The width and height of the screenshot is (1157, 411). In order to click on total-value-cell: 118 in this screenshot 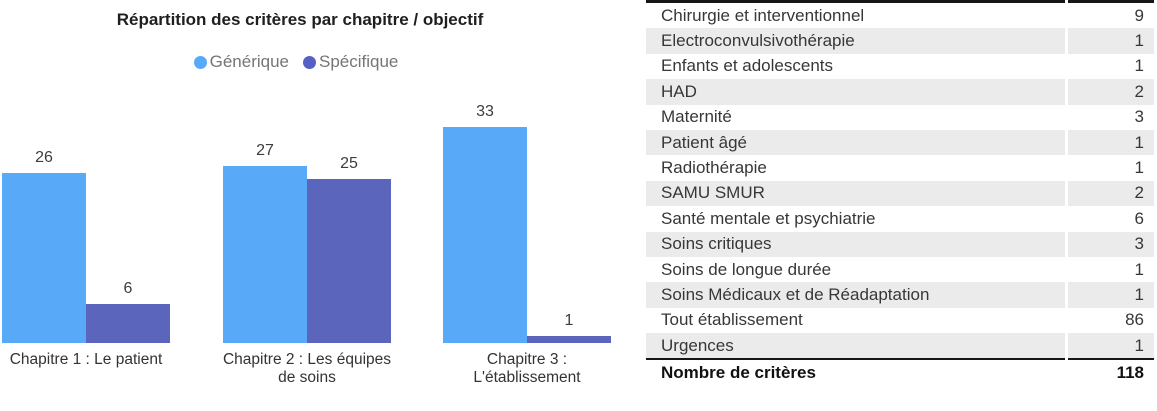, I will do `click(1130, 373)`.